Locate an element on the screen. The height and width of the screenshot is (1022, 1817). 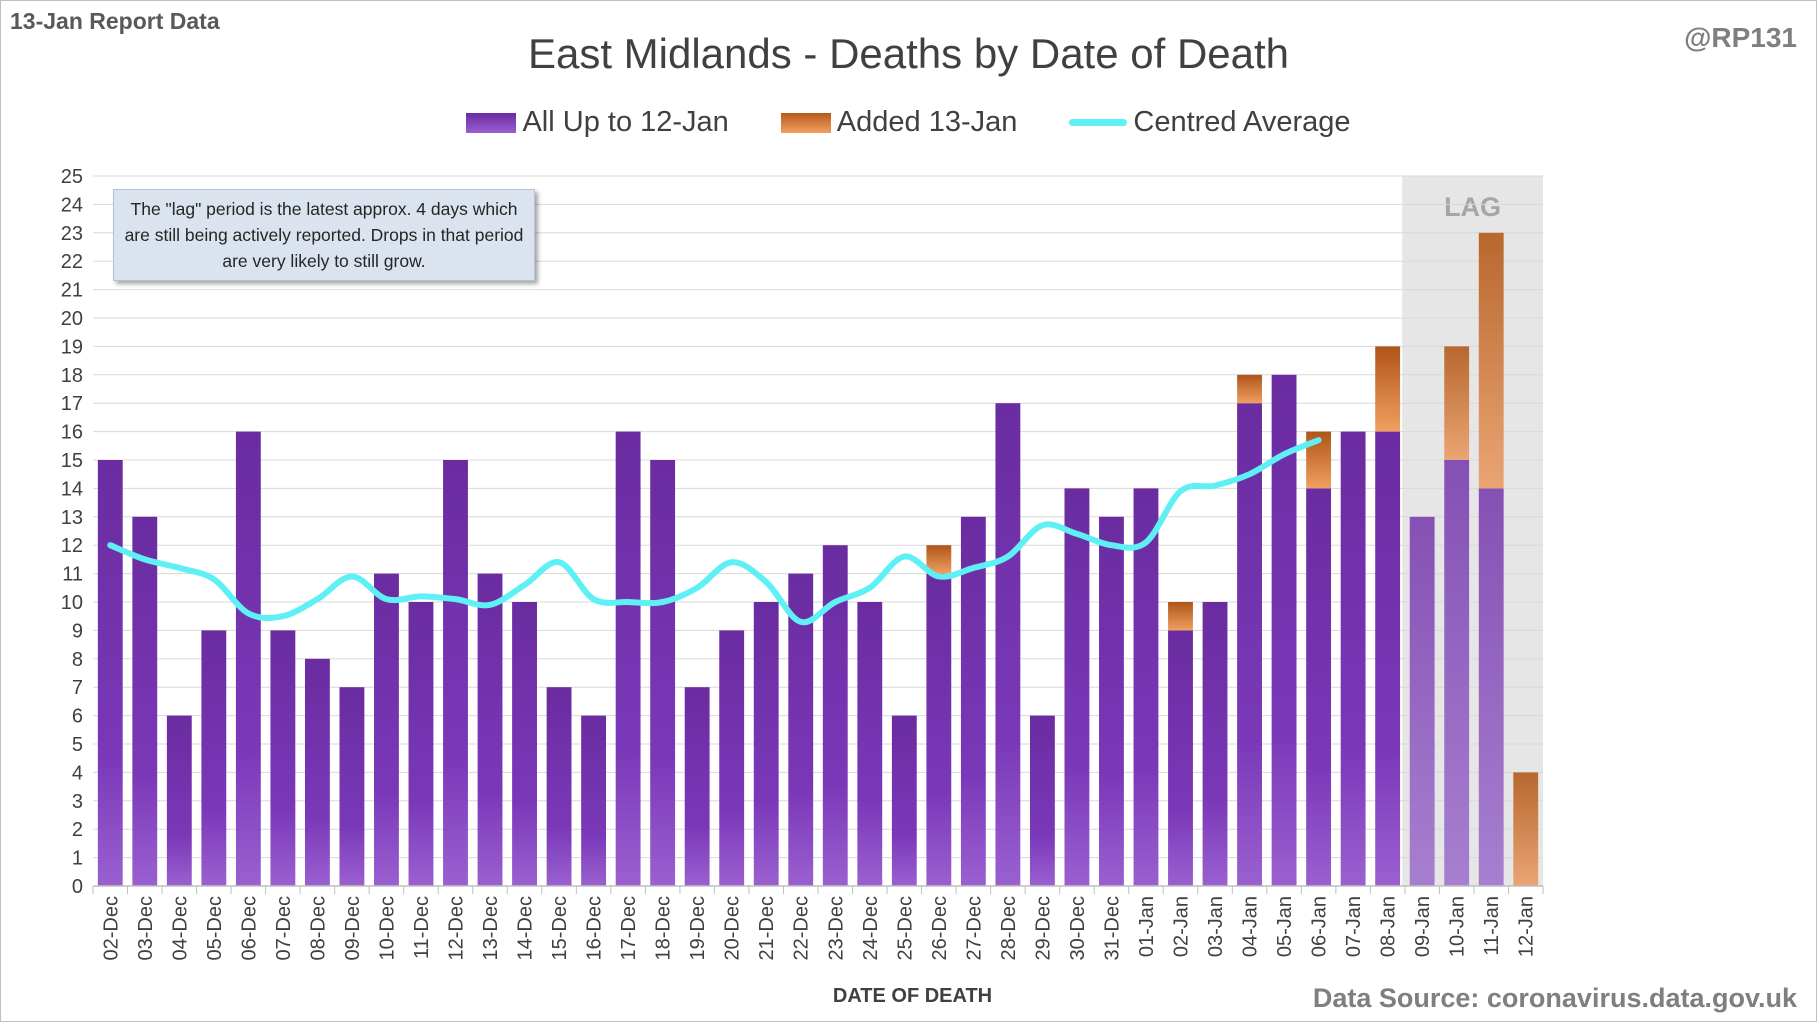
bar-added-02-Jan is located at coordinates (1180, 616).